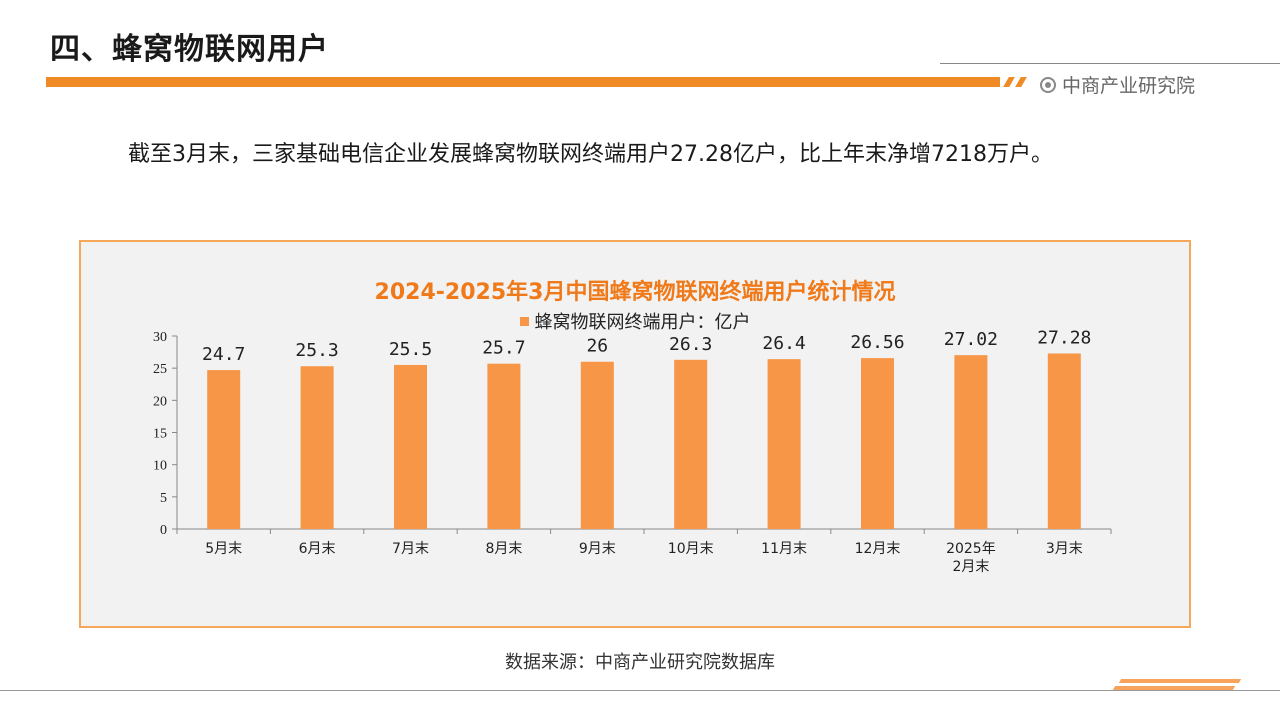 Image resolution: width=1280 pixels, height=720 pixels. What do you see at coordinates (160, 434) in the screenshot?
I see `y-tick-label: 15` at bounding box center [160, 434].